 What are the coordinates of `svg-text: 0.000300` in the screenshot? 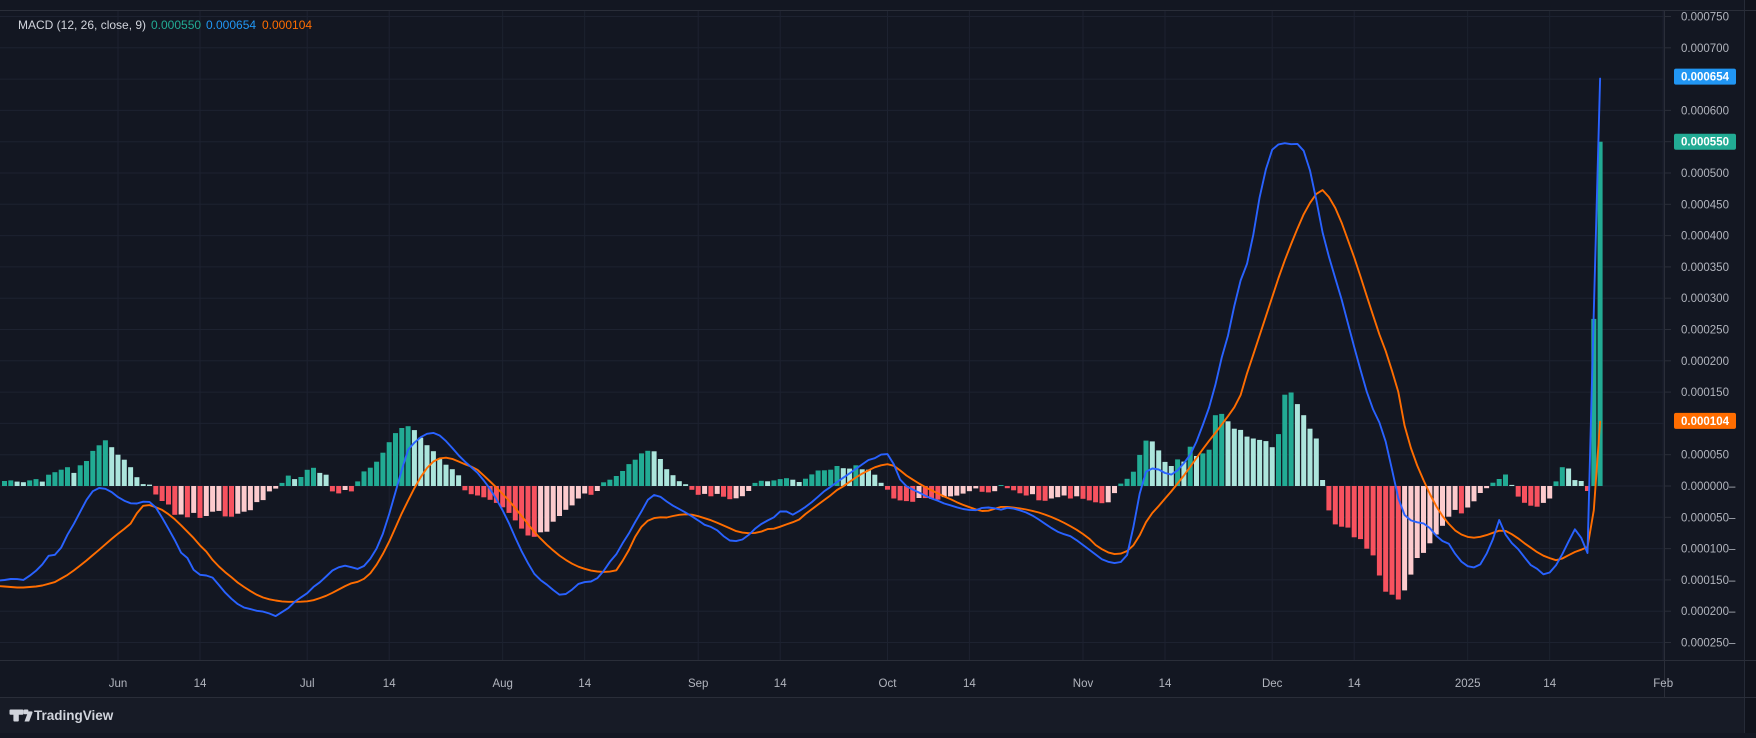 It's located at (1705, 299).